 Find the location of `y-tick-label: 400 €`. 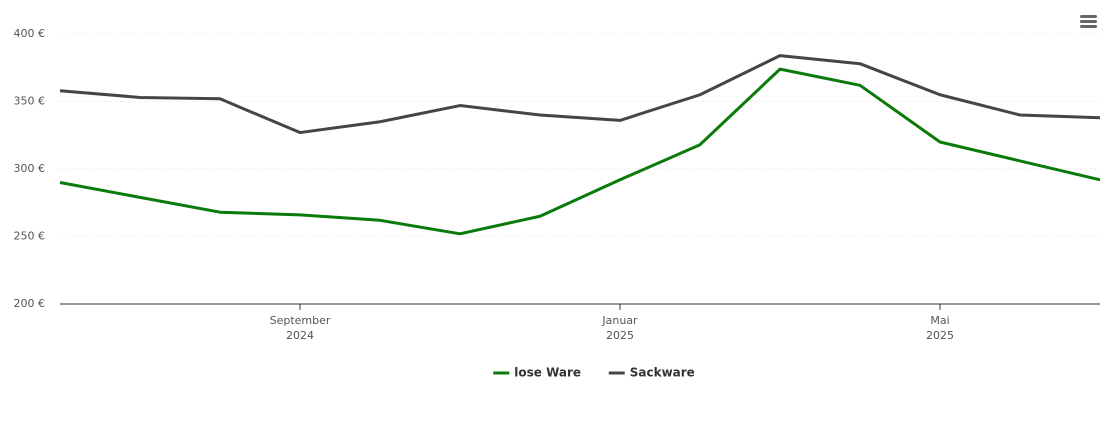

y-tick-label: 400 € is located at coordinates (30, 33).